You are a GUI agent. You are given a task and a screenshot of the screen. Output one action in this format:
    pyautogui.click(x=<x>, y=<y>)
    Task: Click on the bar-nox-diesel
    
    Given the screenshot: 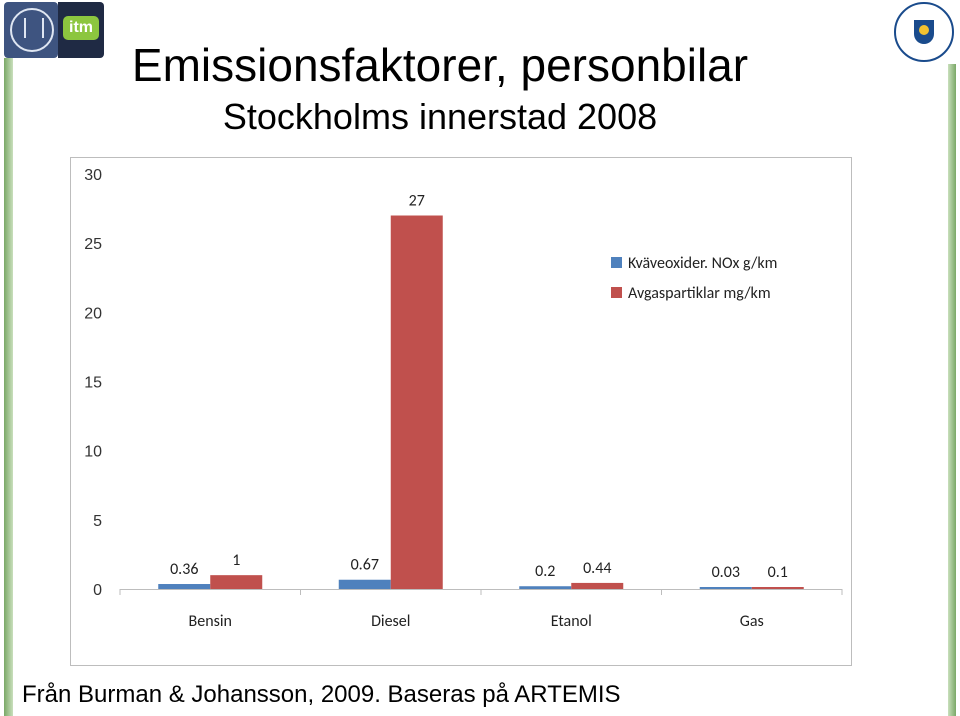 What is the action you would take?
    pyautogui.click(x=364, y=584)
    